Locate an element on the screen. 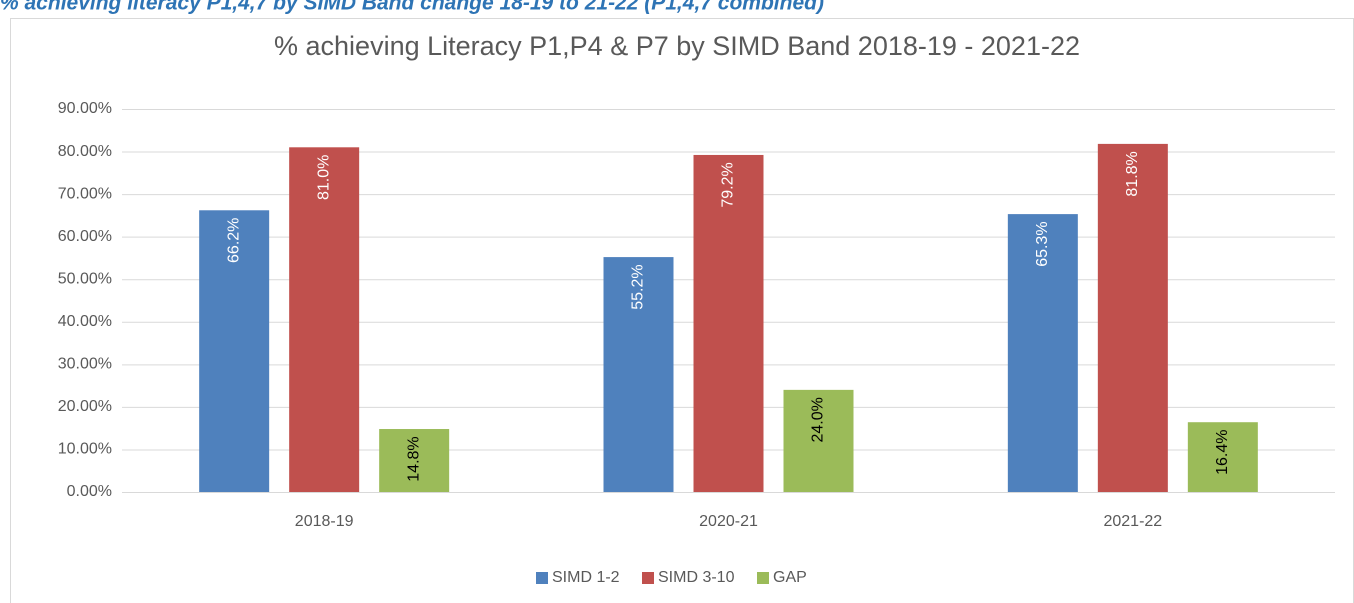  data-label: 55.2% is located at coordinates (638, 286).